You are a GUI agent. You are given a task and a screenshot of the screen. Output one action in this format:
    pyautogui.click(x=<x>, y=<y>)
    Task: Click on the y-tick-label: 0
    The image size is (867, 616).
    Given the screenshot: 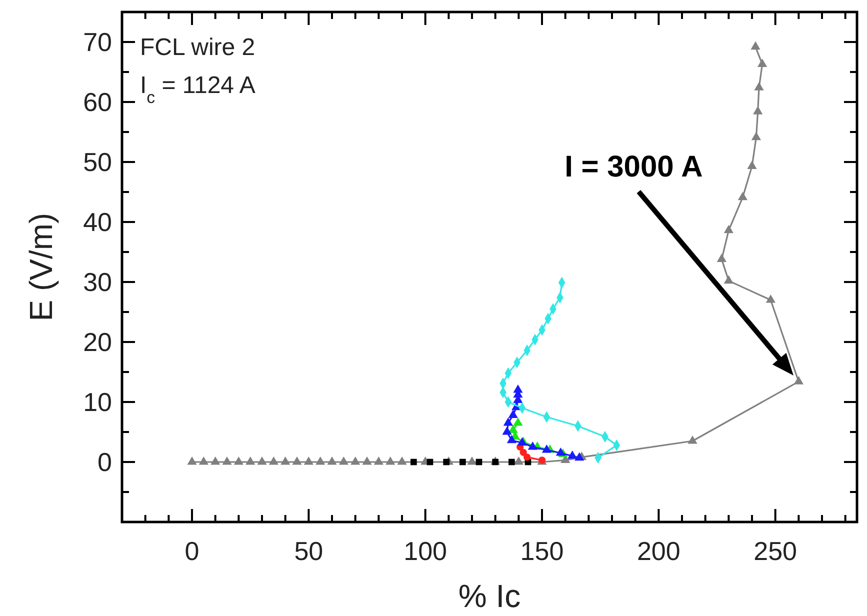 What is the action you would take?
    pyautogui.click(x=105, y=462)
    